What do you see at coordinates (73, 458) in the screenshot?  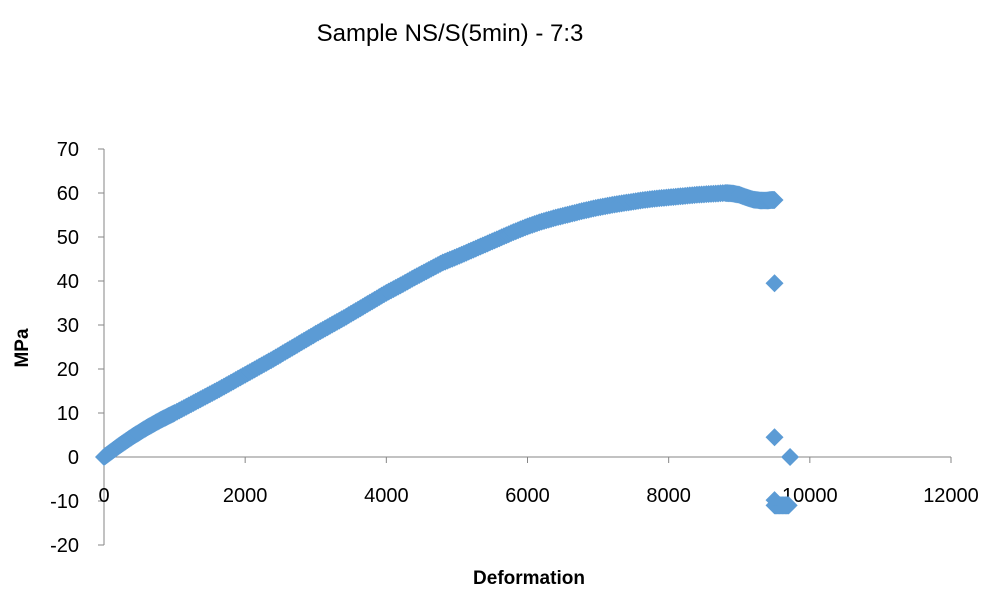 I see `y-tick-label: 0` at bounding box center [73, 458].